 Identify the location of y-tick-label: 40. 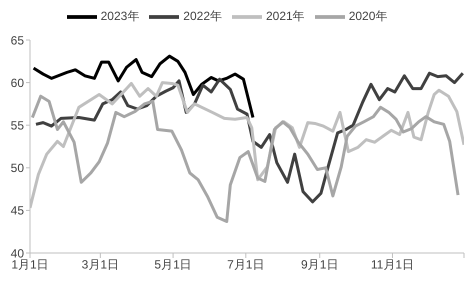
(17, 253).